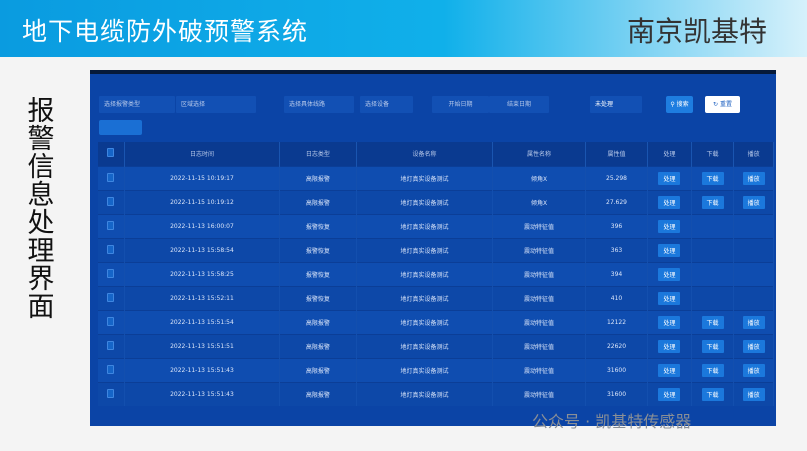  Describe the element at coordinates (202, 321) in the screenshot. I see `cell-time: 2022-11-13 15:51:54` at that location.